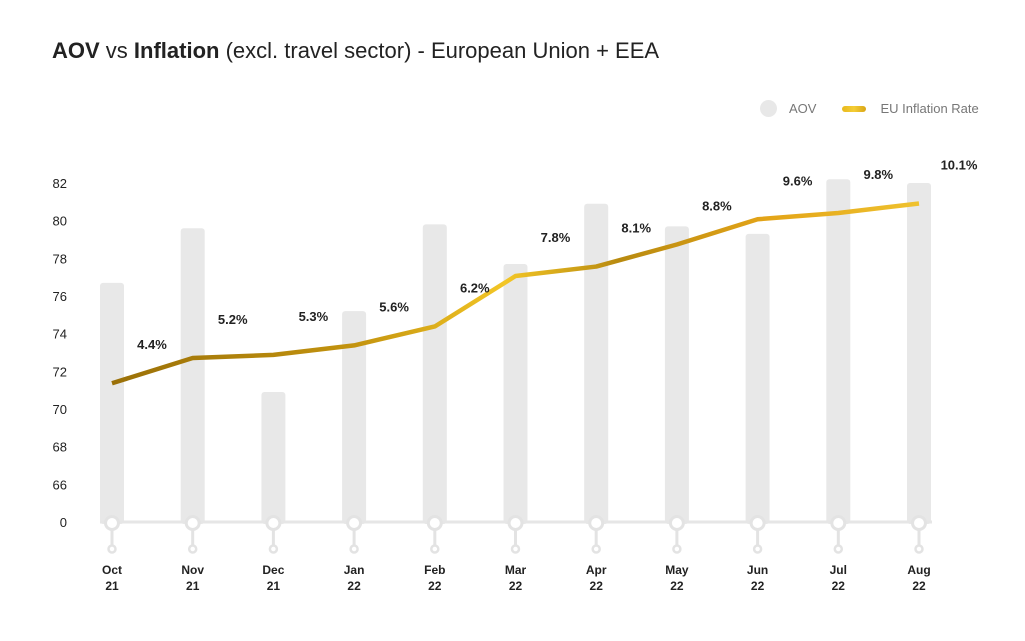 The height and width of the screenshot is (641, 1025). Describe the element at coordinates (596, 570) in the screenshot. I see `x-tick-month: Apr` at that location.